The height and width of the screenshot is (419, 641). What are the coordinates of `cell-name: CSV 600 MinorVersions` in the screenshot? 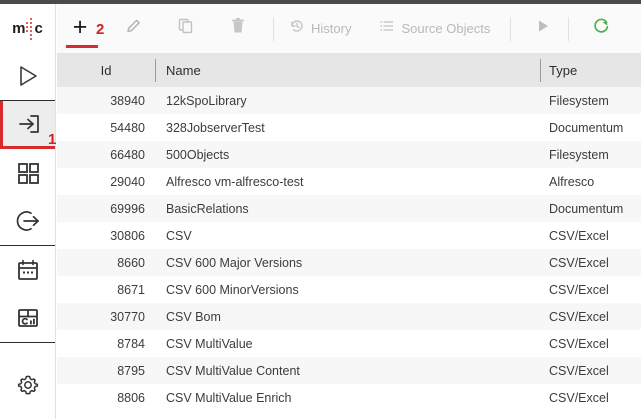 It's located at (232, 289).